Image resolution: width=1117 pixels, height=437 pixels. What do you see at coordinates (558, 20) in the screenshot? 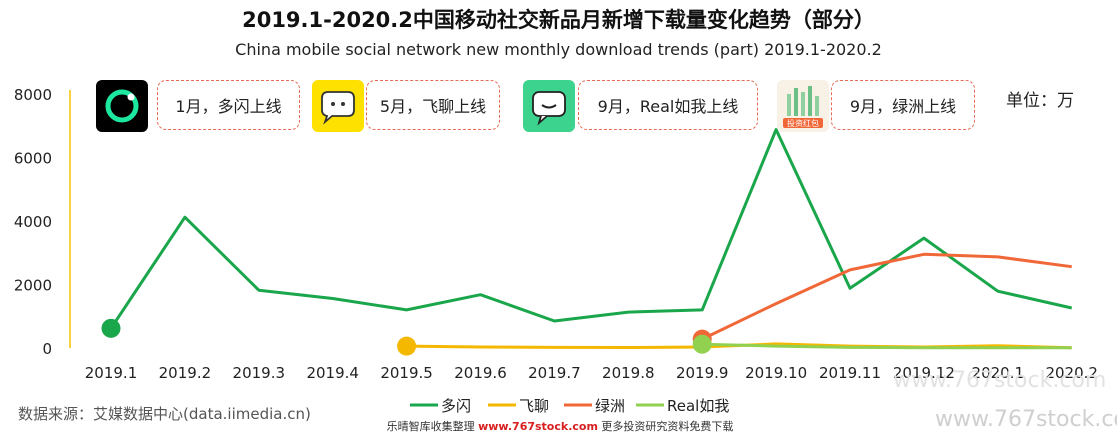
I see `chart-title: 2019.1-2020.2中国移动社交新品月新增下载量变化趋势（部分）` at bounding box center [558, 20].